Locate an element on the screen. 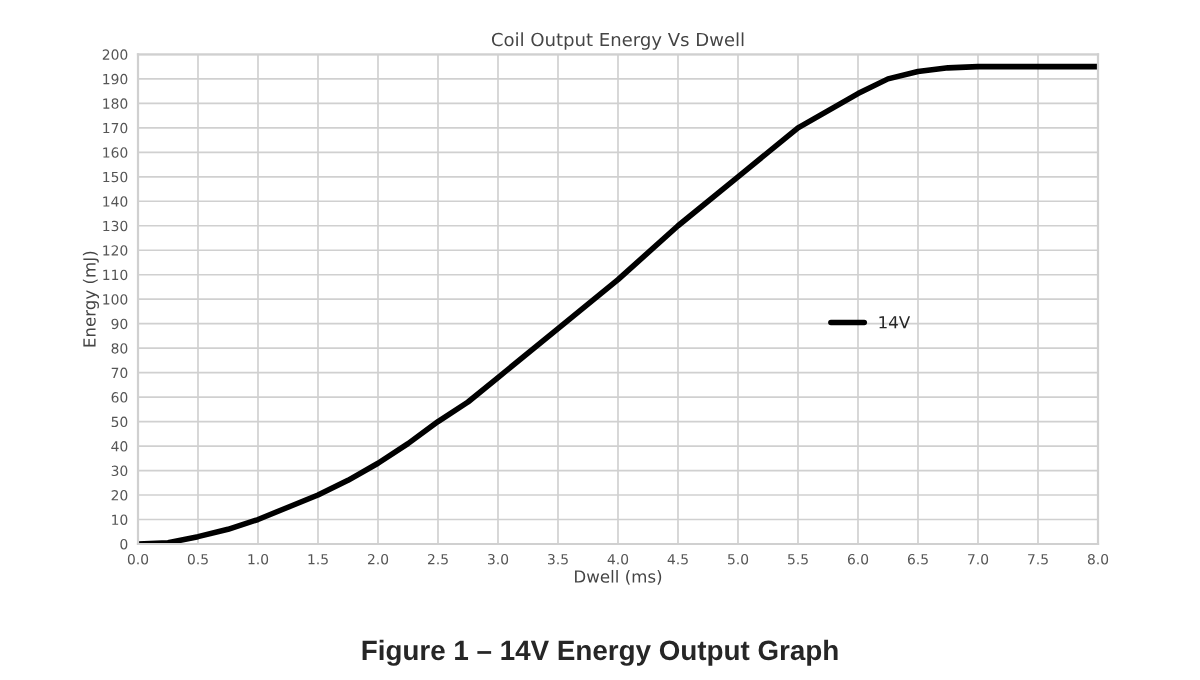  x-axis-title: Dwell (ms) is located at coordinates (618, 577).